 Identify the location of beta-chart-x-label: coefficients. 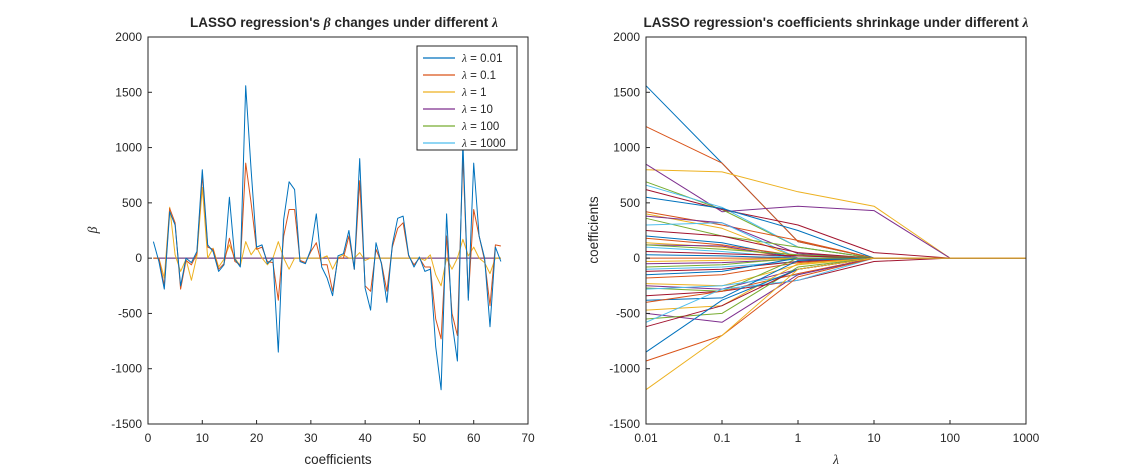
(338, 459).